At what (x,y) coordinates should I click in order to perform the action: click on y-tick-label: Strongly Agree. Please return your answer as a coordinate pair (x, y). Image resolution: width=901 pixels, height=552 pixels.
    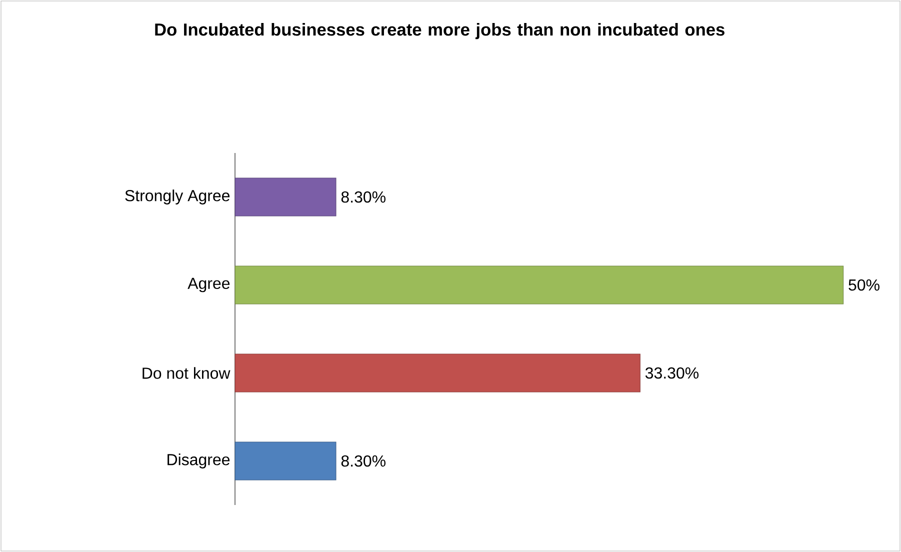
    Looking at the image, I should click on (177, 197).